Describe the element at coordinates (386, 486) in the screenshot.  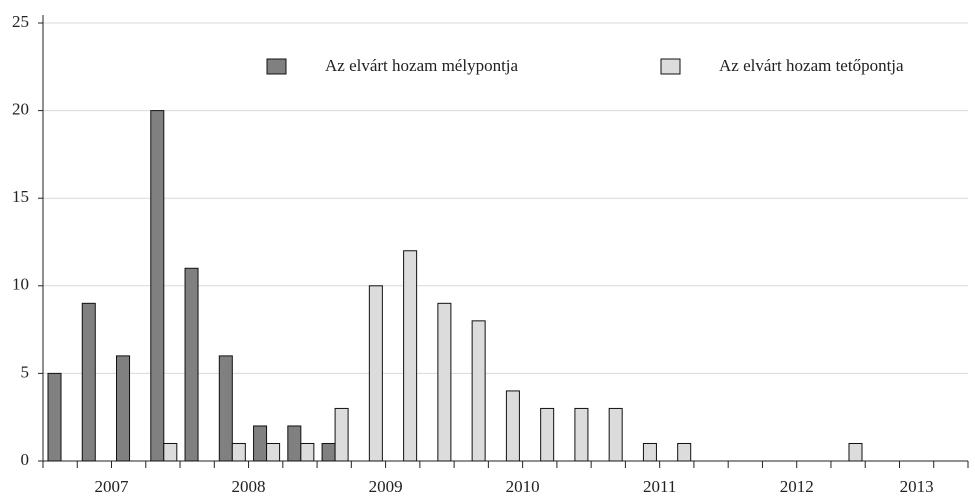
I see `x-tick-label: 2009` at that location.